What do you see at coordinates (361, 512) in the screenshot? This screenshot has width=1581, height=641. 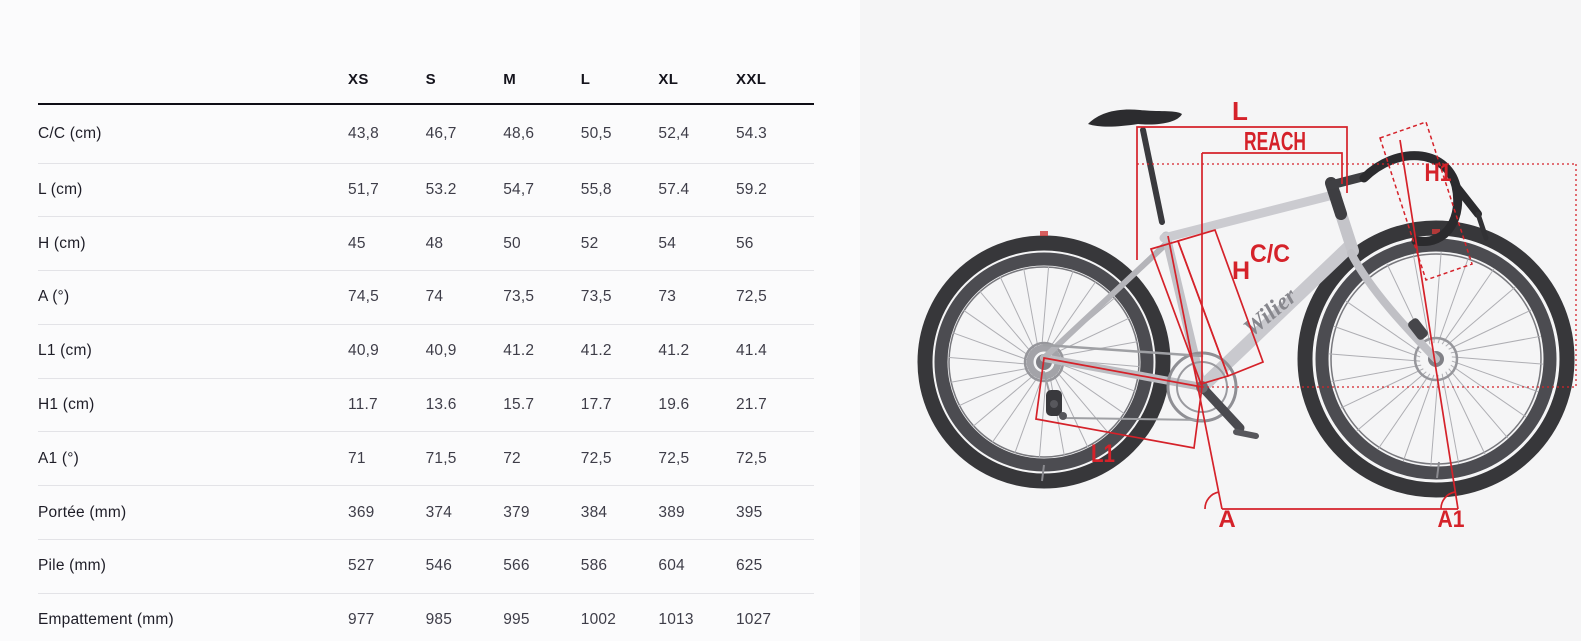 I see `value-cell: 369` at bounding box center [361, 512].